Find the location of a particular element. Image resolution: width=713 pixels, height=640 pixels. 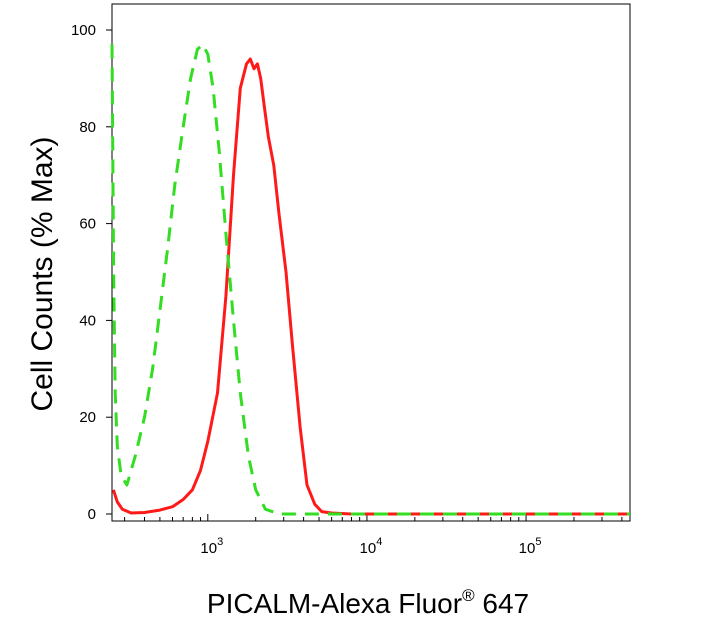

y-tick-label: 0 is located at coordinates (92, 514).